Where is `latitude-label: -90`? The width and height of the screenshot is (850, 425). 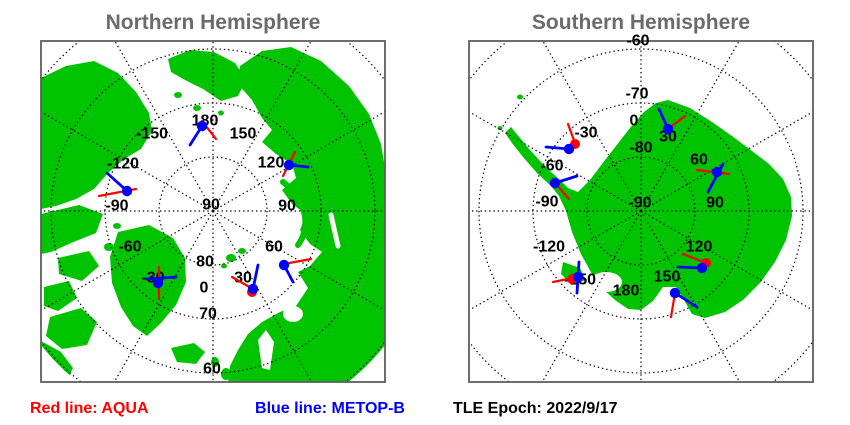 latitude-label: -90 is located at coordinates (639, 203).